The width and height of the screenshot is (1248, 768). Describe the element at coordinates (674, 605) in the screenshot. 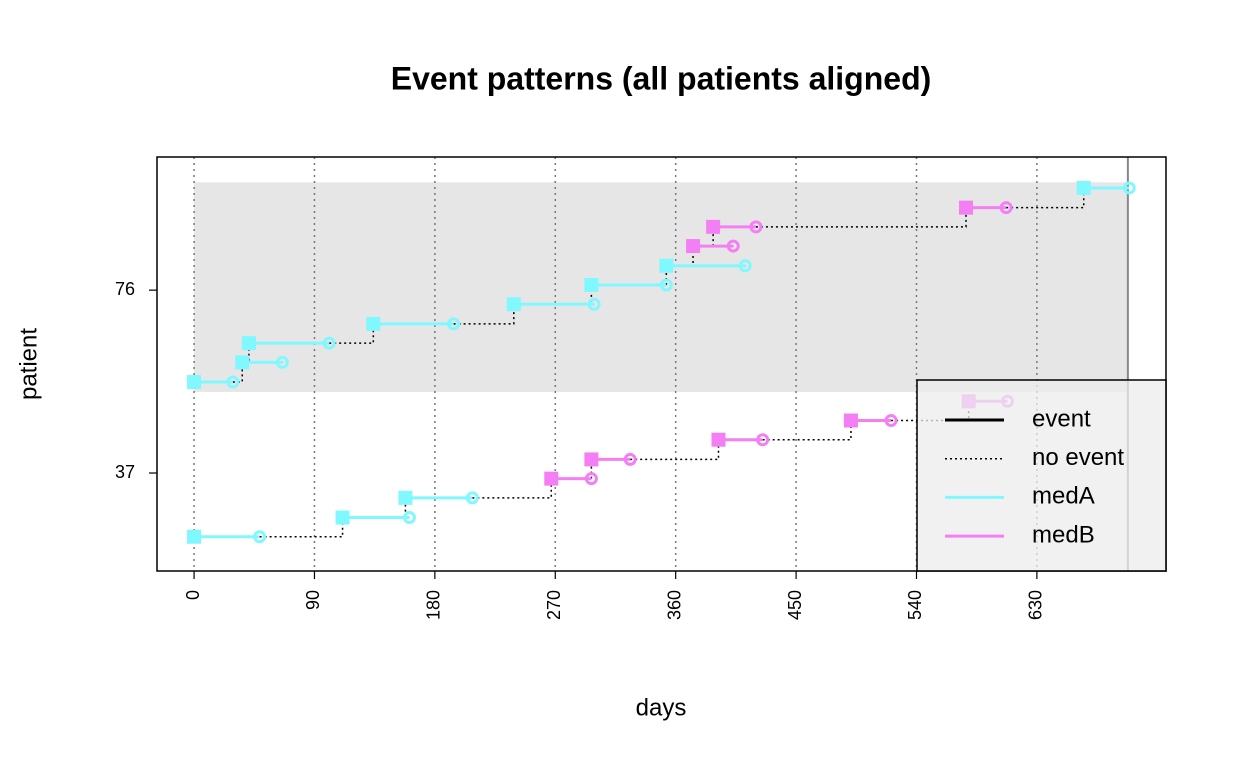

I see `x-tick-label: 360` at that location.